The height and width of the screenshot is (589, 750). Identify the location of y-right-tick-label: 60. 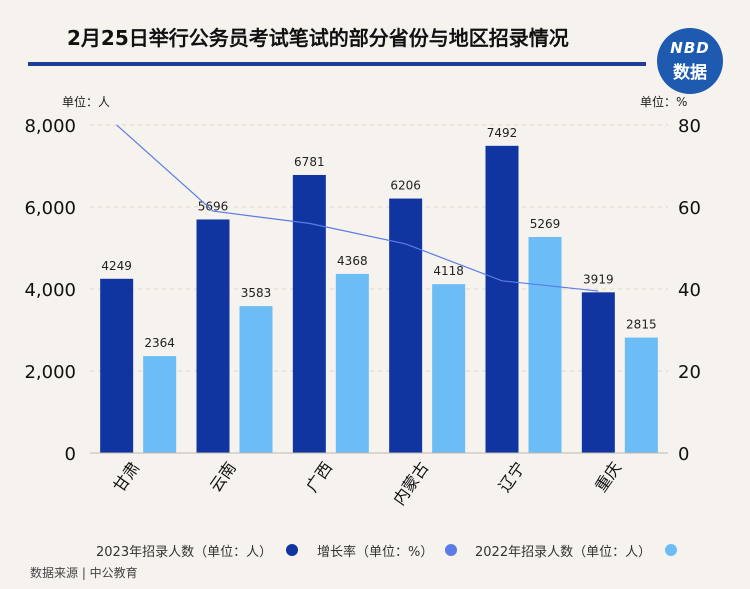
(689, 208).